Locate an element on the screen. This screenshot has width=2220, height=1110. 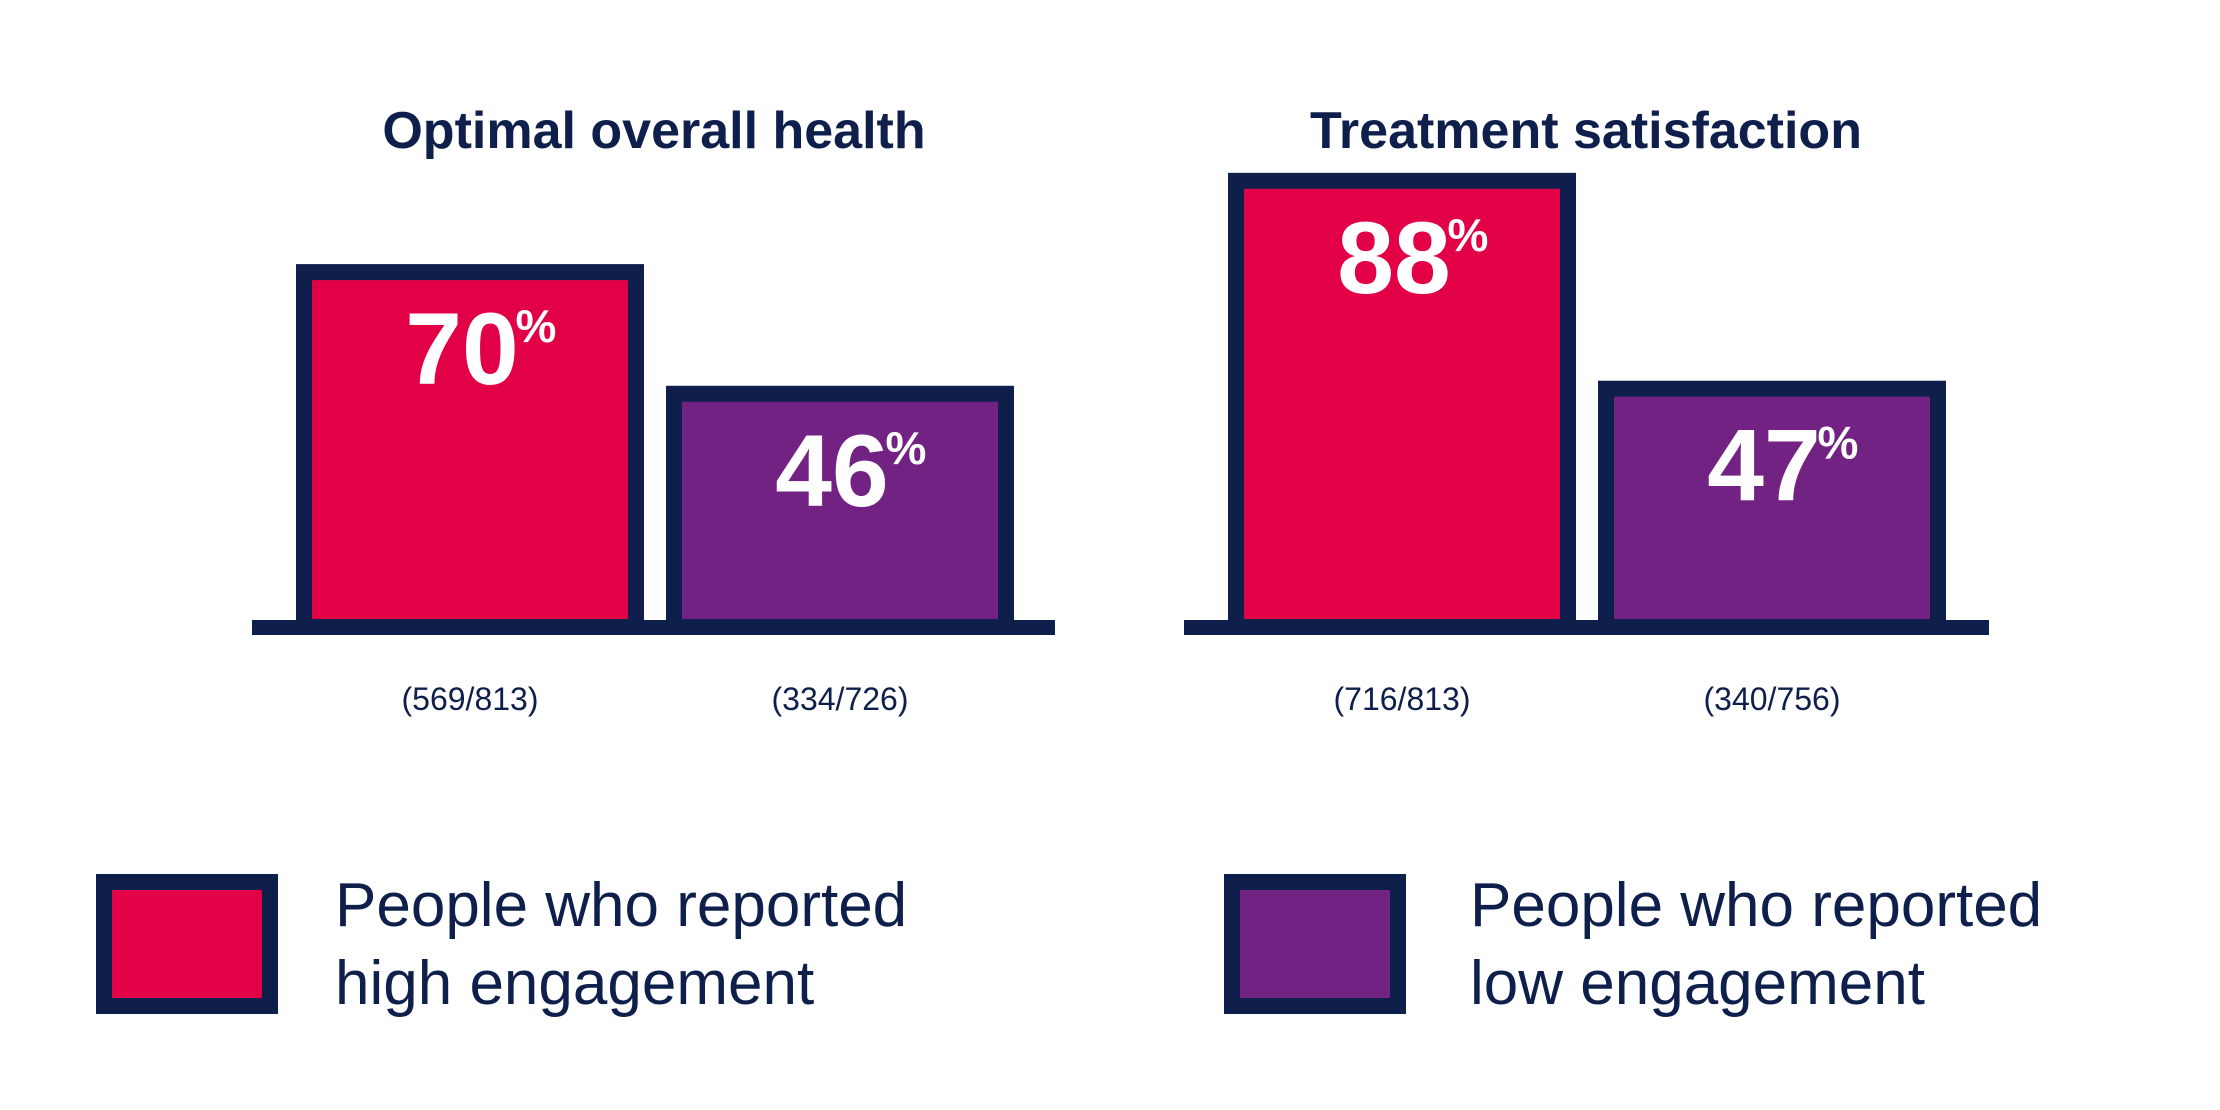
bar-low-engagement is located at coordinates (1772, 507).